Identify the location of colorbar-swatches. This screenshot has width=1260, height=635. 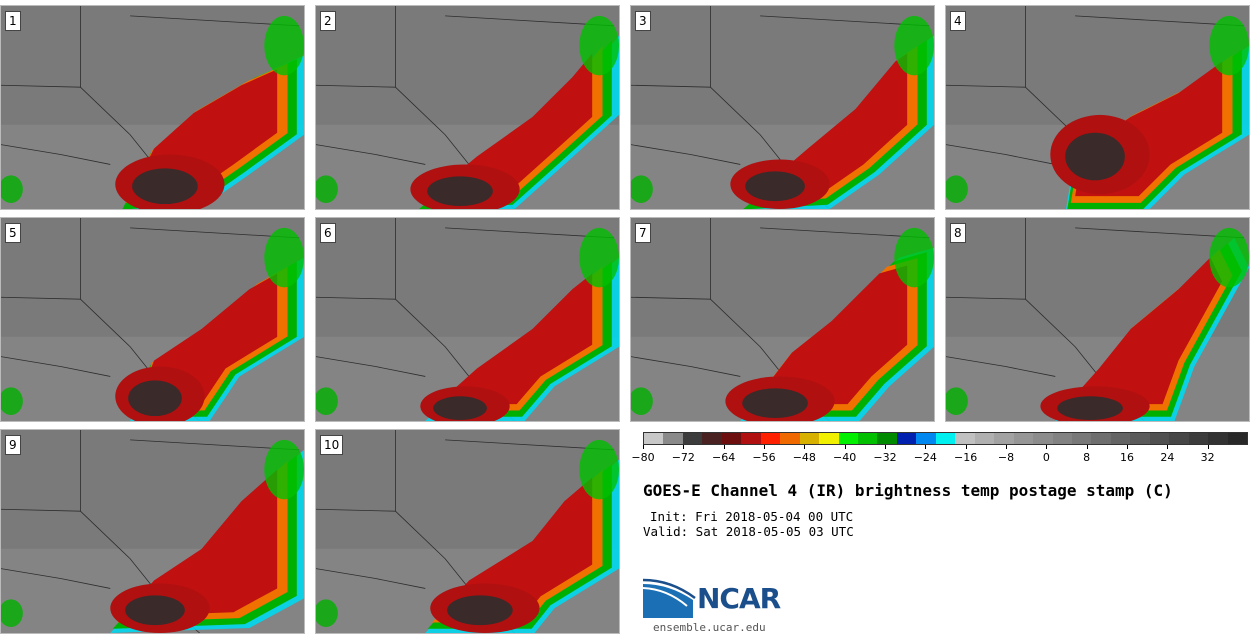
(945, 438).